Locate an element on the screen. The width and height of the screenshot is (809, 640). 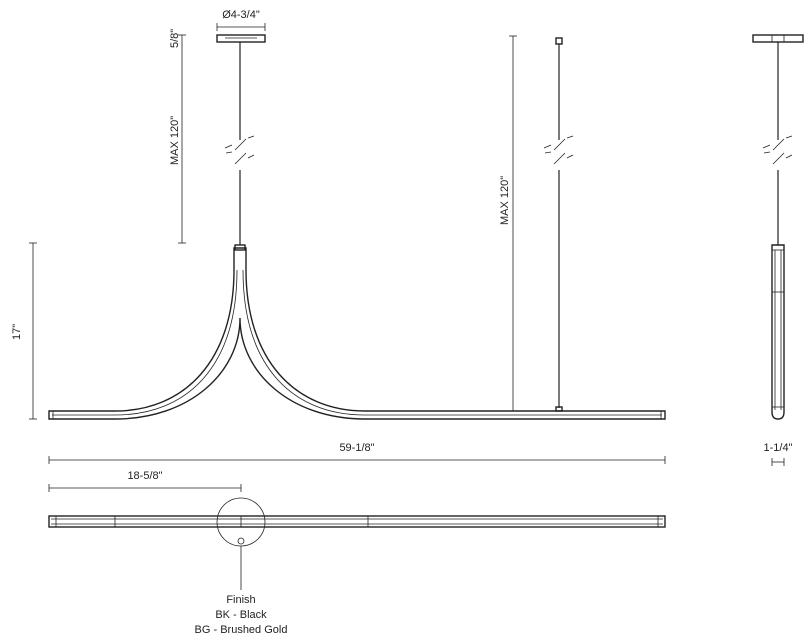
profile-width-label: 1-1/4" is located at coordinates (778, 448).